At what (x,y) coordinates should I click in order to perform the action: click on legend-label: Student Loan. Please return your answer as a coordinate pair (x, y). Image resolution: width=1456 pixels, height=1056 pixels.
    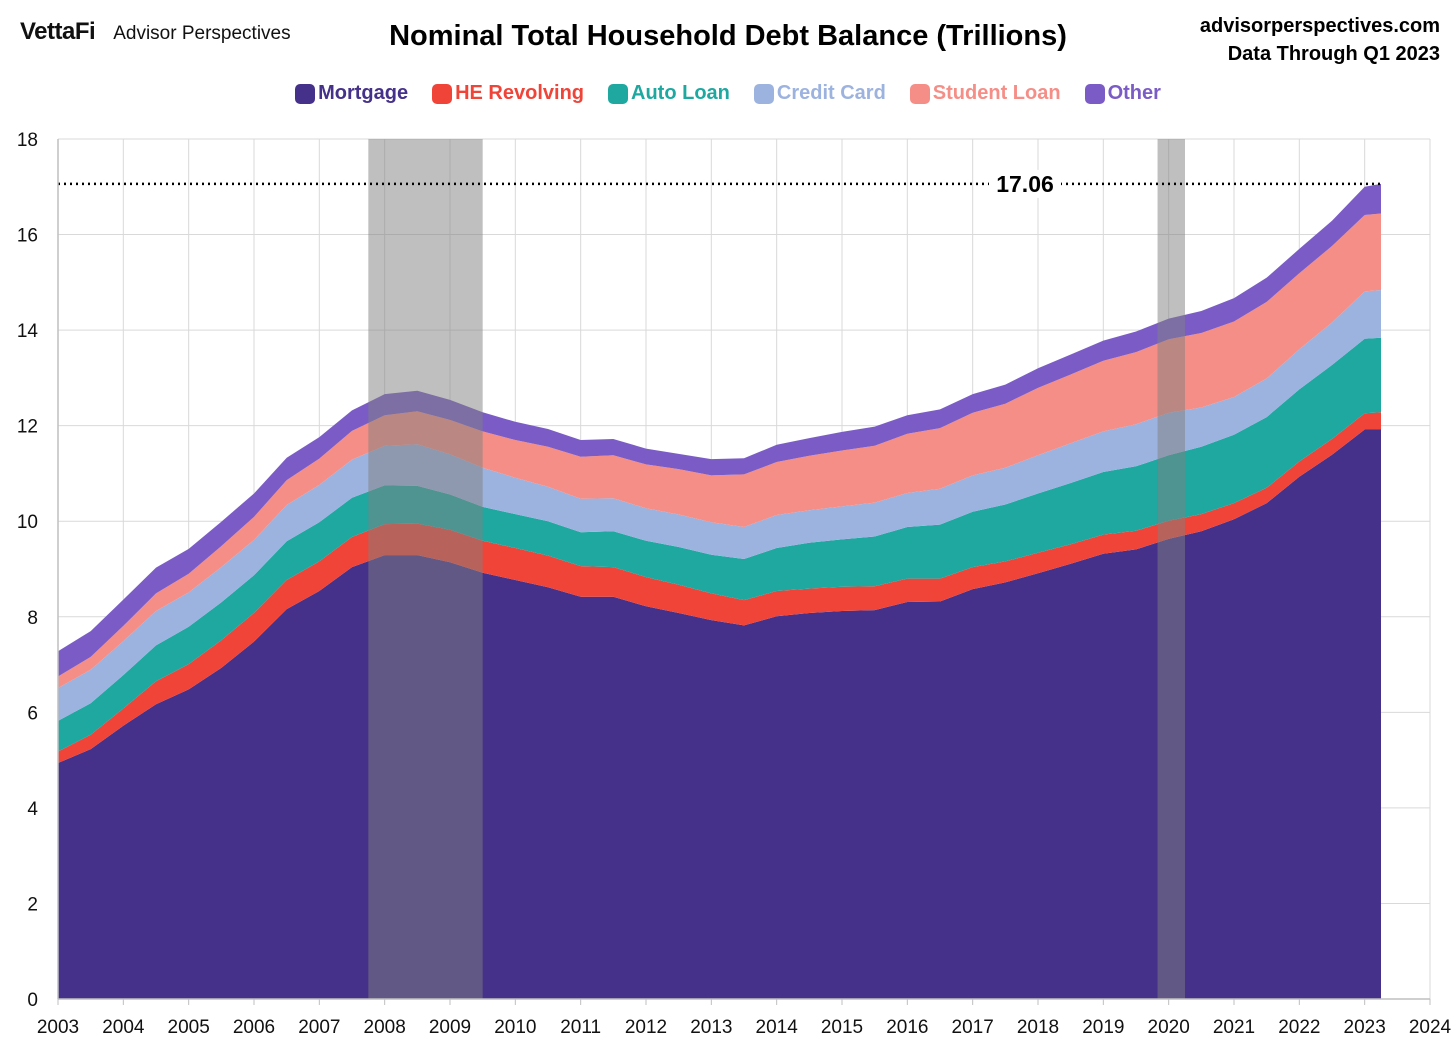
    Looking at the image, I should click on (996, 93).